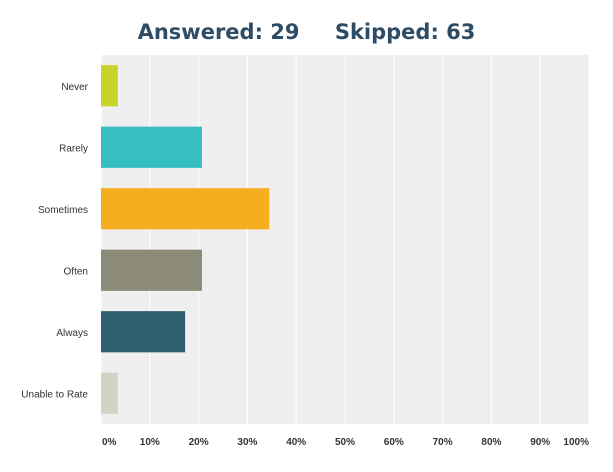 This screenshot has width=613, height=472. Describe the element at coordinates (72, 333) in the screenshot. I see `category-label: Always` at that location.